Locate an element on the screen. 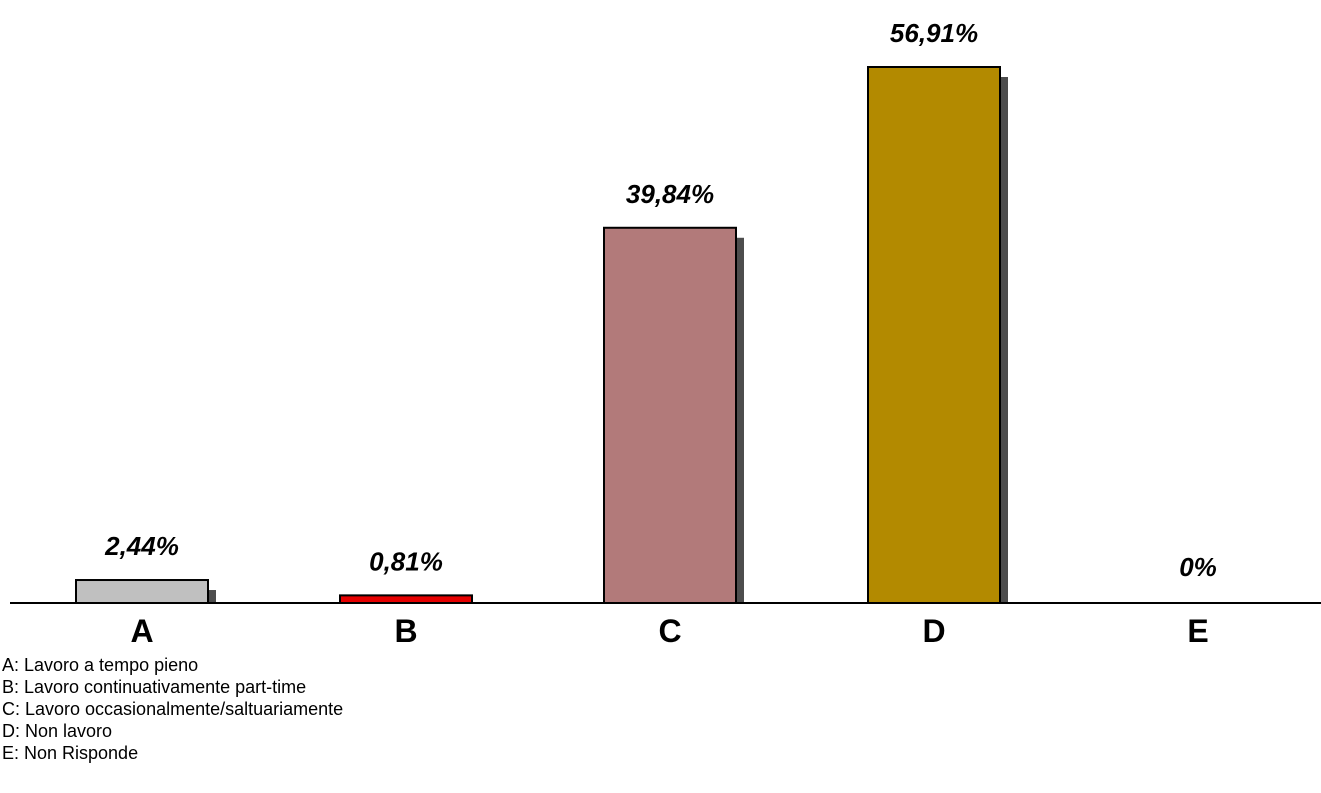 The image size is (1321, 793). category-label-e: E is located at coordinates (1197, 631).